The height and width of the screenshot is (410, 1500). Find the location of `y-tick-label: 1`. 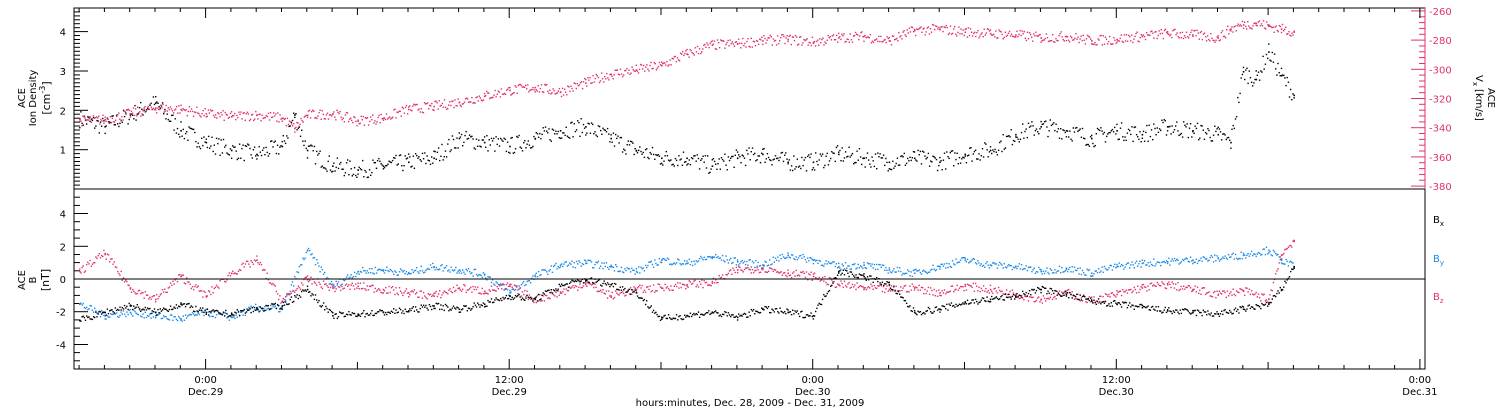

y-tick-label: 1 is located at coordinates (63, 151).